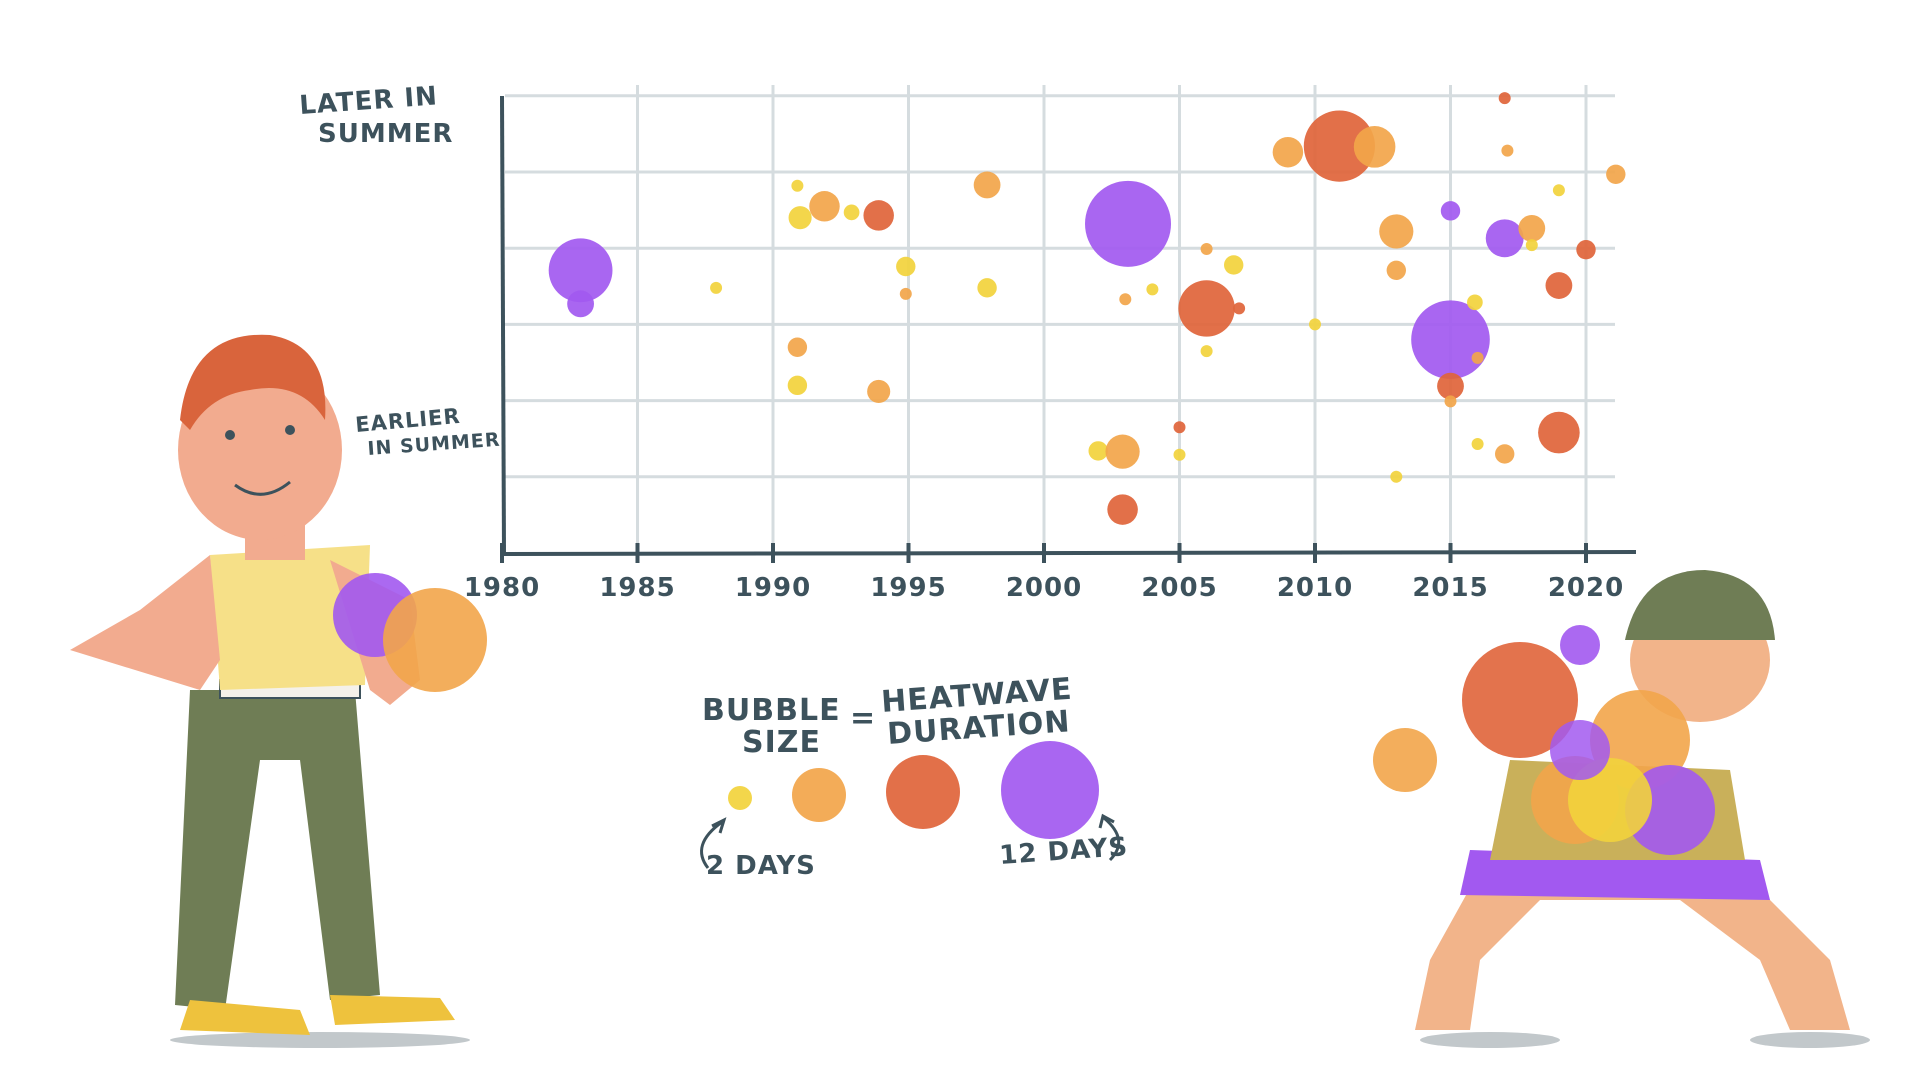  Describe the element at coordinates (368, 101) in the screenshot. I see `y-label-top-1: LATER IN` at that location.